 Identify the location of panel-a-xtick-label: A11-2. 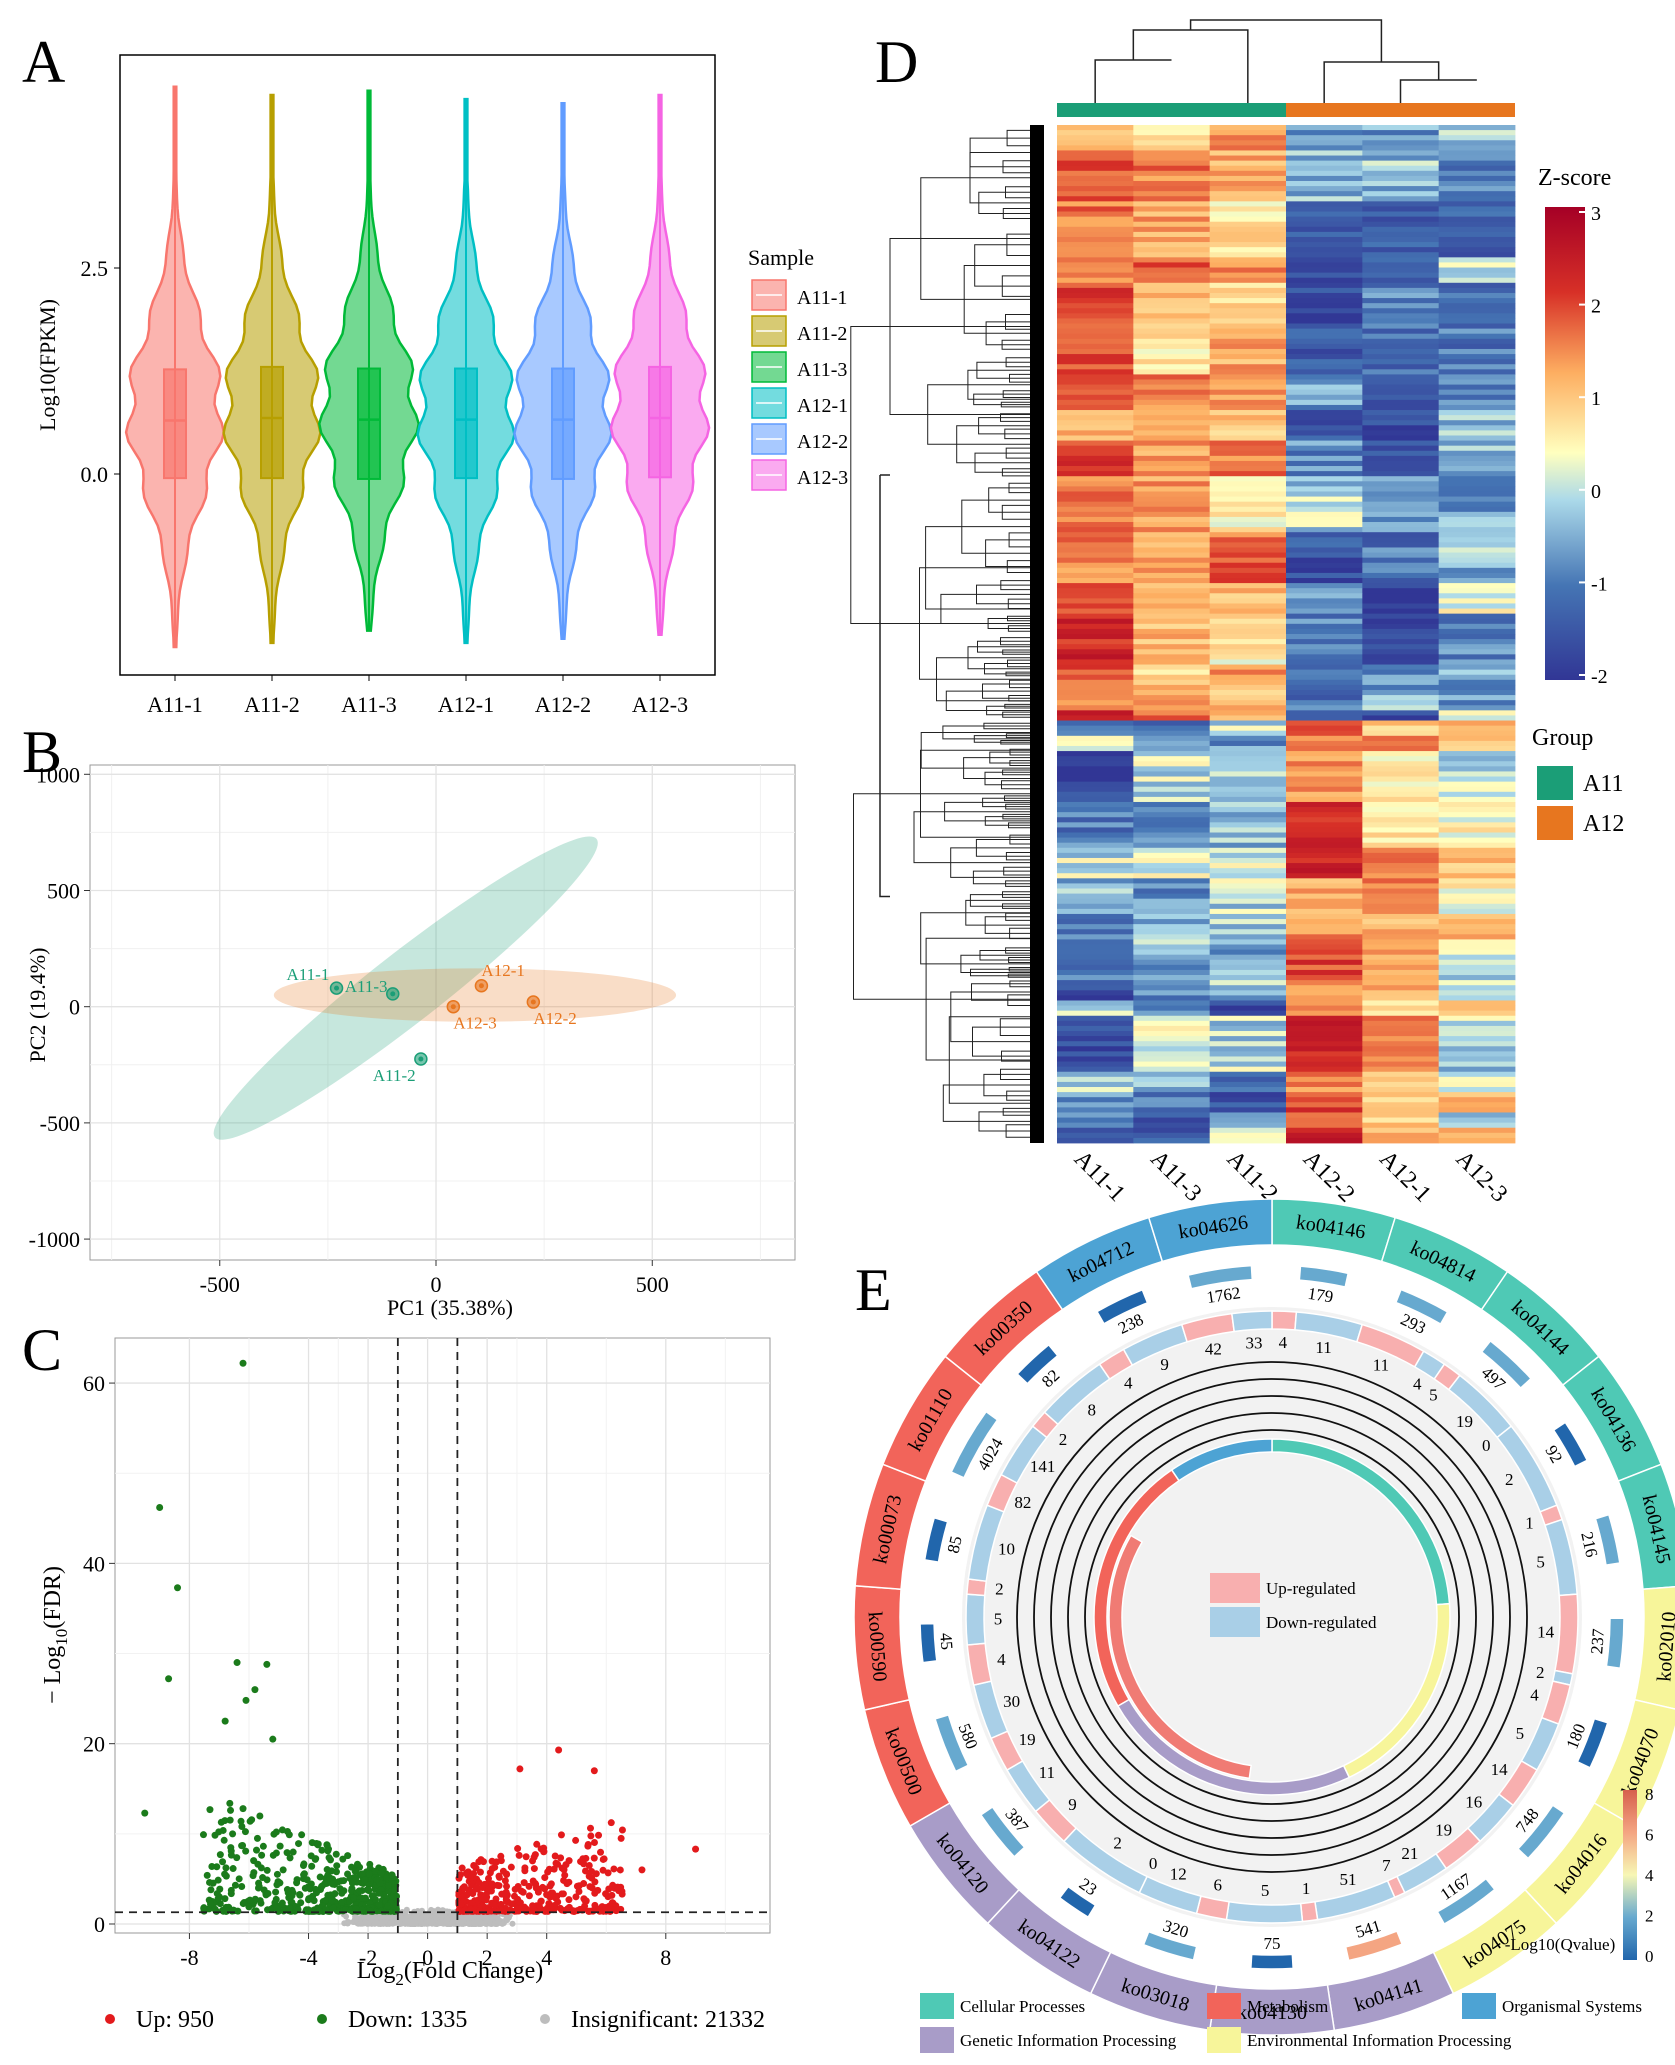
(271, 704).